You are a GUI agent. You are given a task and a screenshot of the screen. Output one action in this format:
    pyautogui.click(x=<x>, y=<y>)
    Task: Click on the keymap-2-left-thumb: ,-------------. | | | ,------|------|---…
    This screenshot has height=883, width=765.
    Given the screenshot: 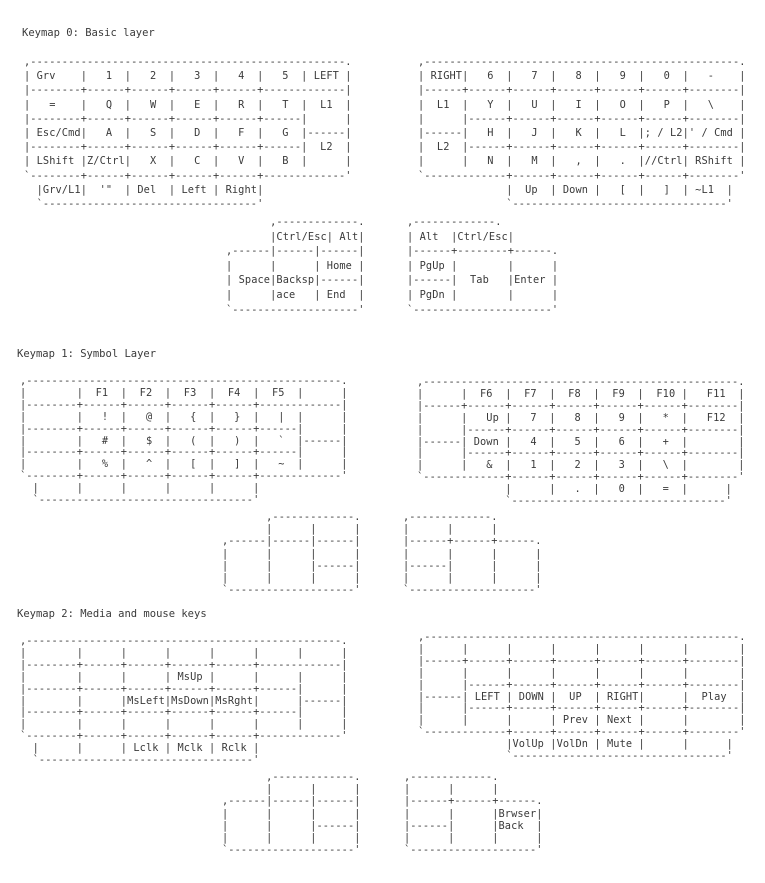 What is the action you would take?
    pyautogui.click(x=291, y=814)
    